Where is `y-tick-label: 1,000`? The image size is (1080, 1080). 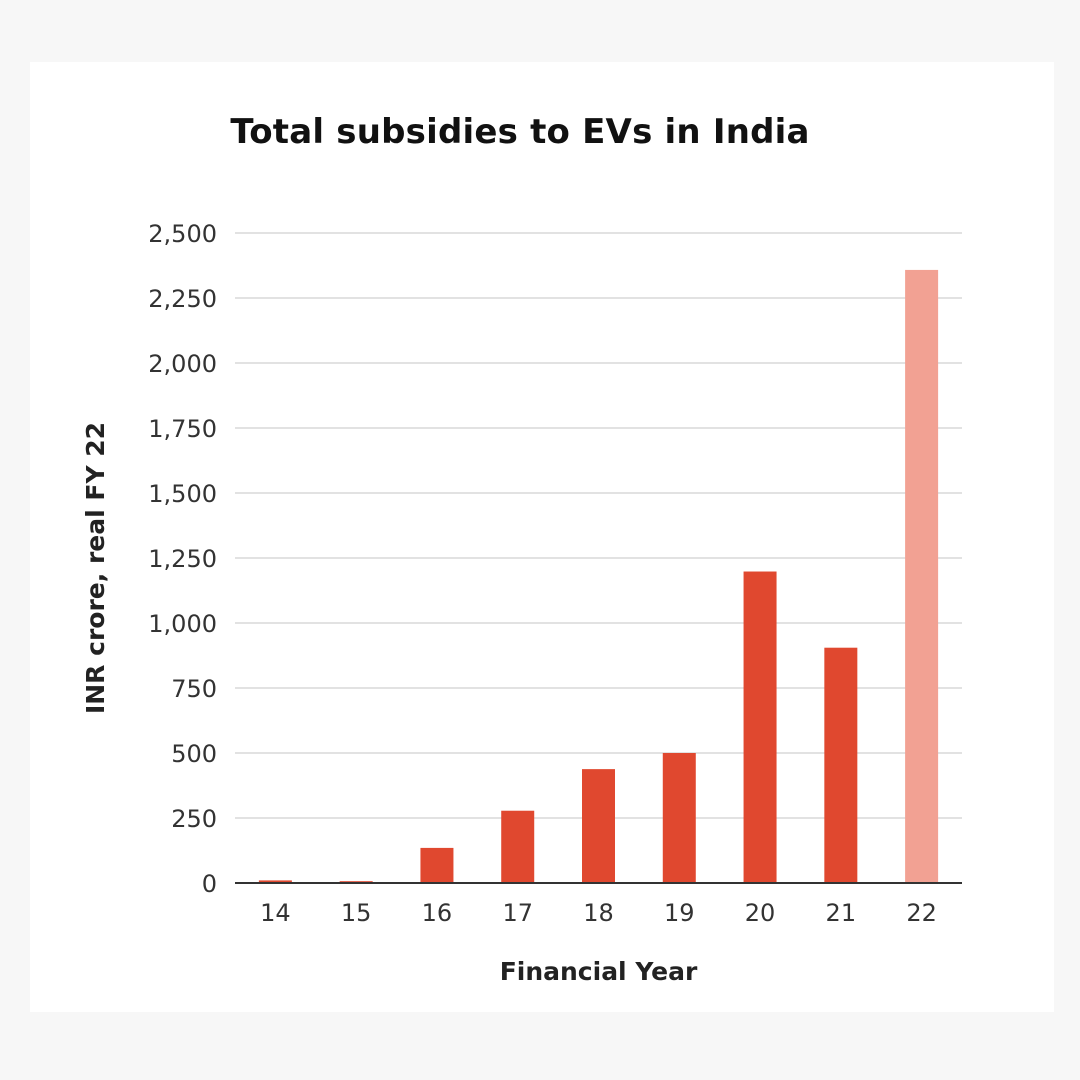 y-tick-label: 1,000 is located at coordinates (182, 624).